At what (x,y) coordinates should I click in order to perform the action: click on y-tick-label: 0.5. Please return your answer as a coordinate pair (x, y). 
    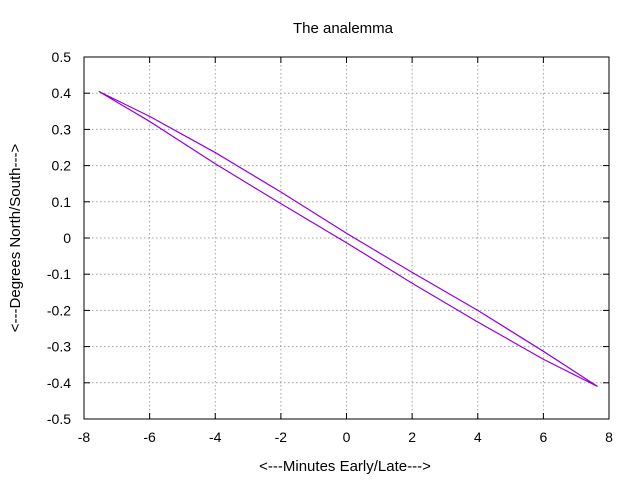
    Looking at the image, I should click on (62, 57).